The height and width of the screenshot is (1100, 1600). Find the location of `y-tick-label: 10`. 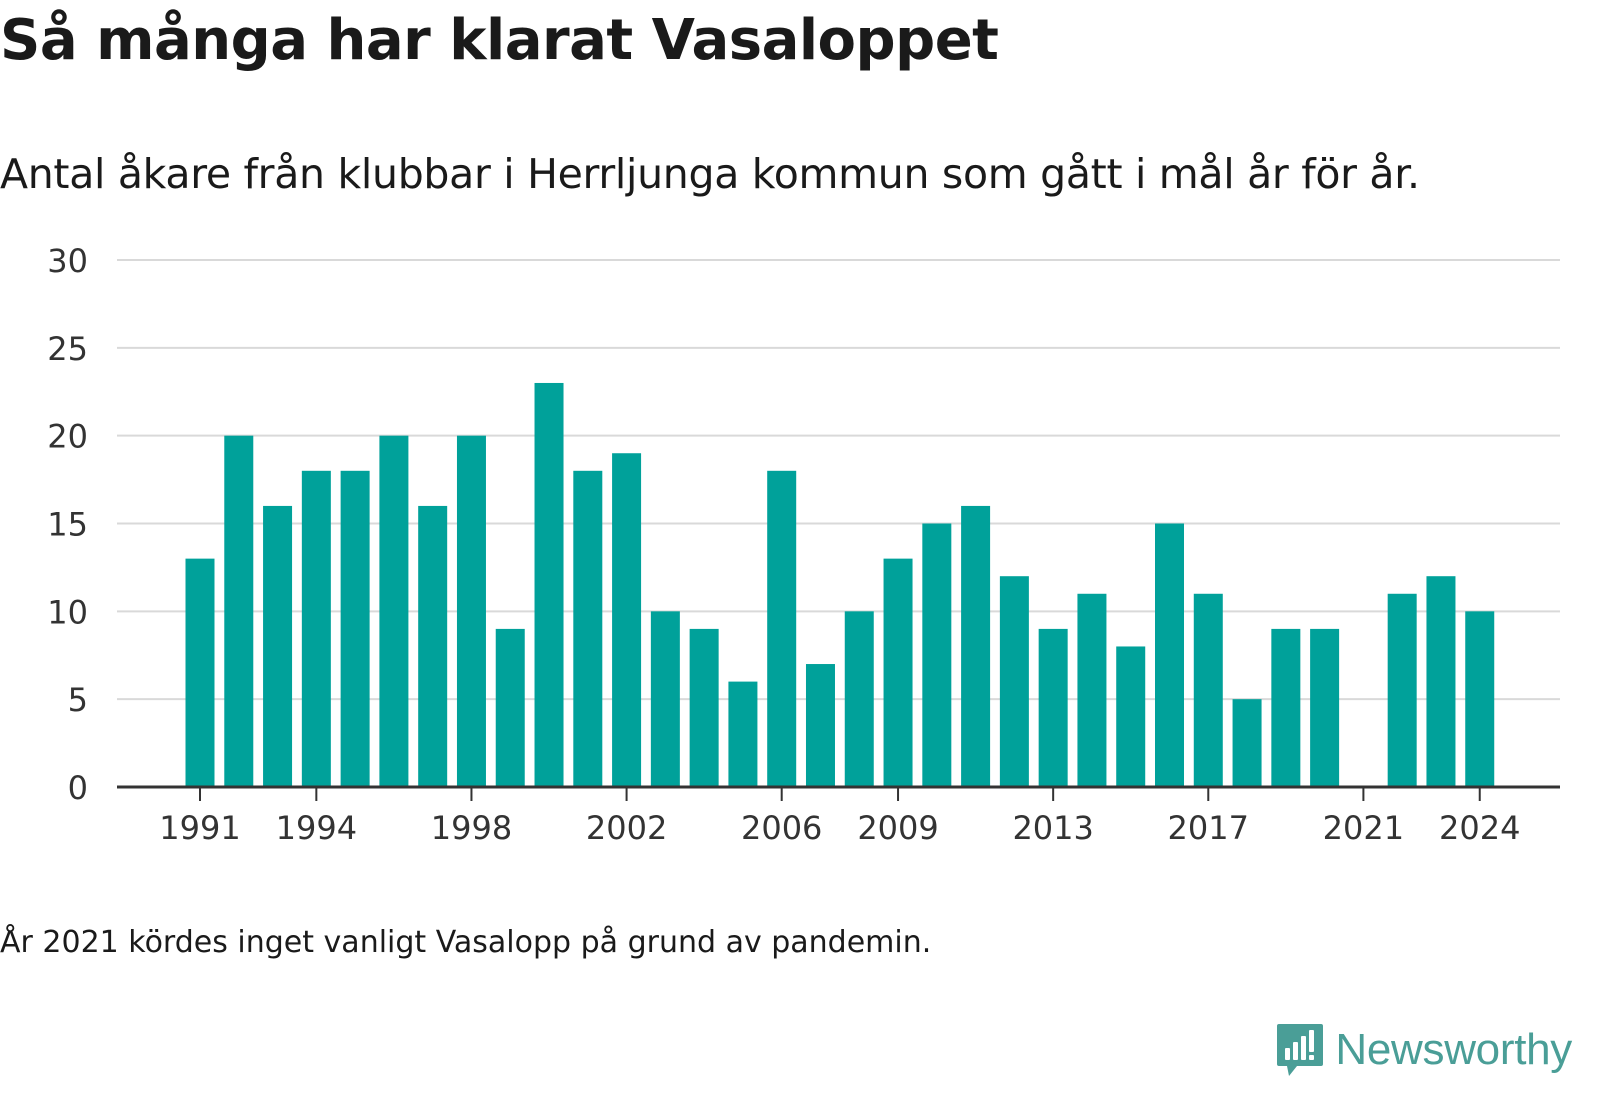

y-tick-label: 10 is located at coordinates (67, 612).